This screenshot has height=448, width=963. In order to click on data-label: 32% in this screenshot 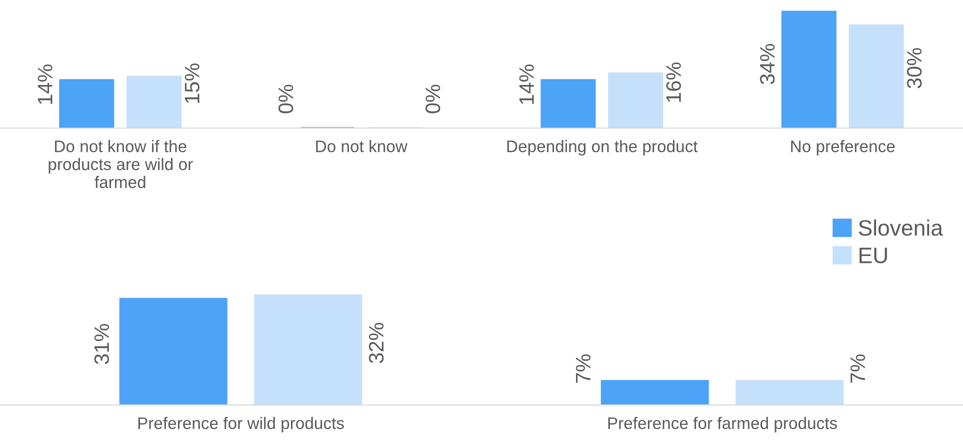, I will do `click(376, 343)`.